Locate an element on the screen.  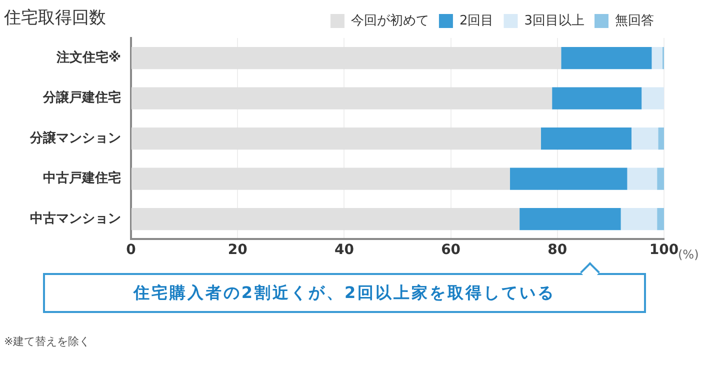
x-tick-label: 20 is located at coordinates (238, 250).